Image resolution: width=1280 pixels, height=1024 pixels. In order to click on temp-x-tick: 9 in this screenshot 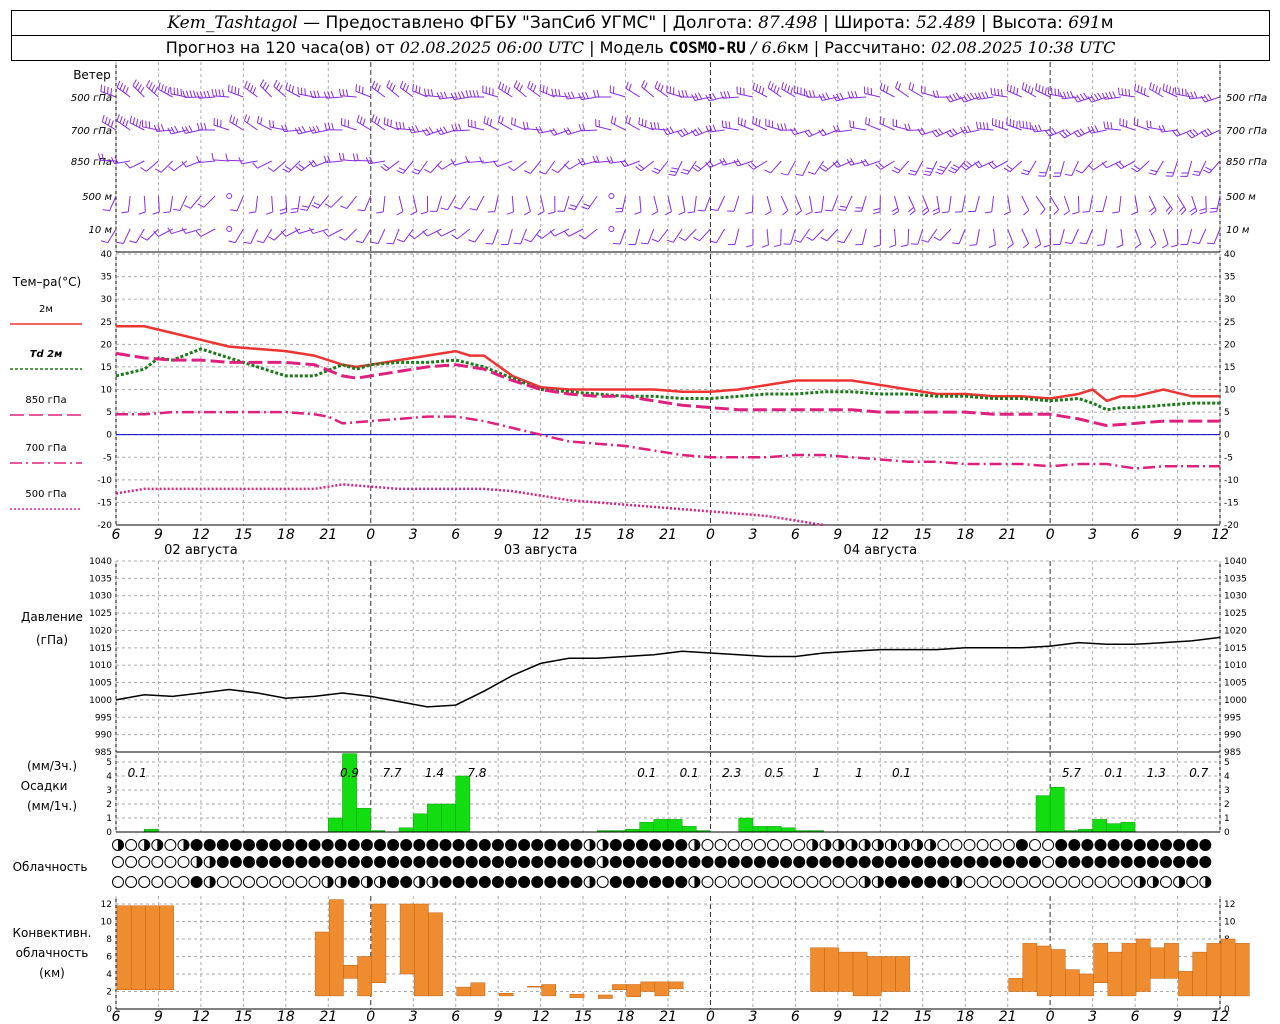, I will do `click(158, 535)`.